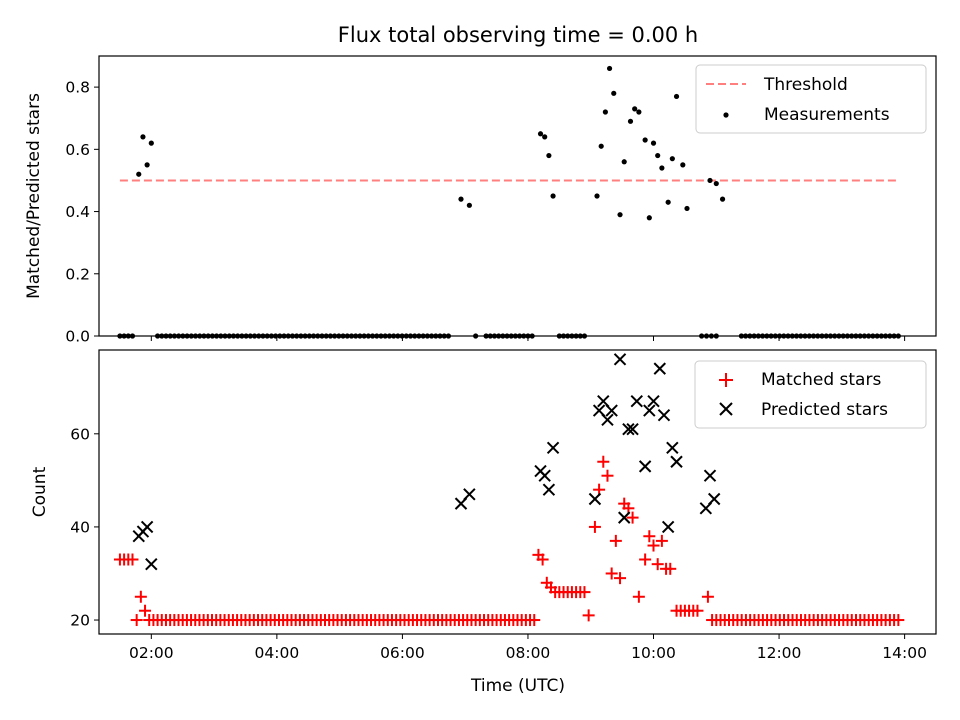 Image resolution: width=960 pixels, height=720 pixels. What do you see at coordinates (34, 196) in the screenshot?
I see `top-plot-ylabel: Matched/Predicted stars` at bounding box center [34, 196].